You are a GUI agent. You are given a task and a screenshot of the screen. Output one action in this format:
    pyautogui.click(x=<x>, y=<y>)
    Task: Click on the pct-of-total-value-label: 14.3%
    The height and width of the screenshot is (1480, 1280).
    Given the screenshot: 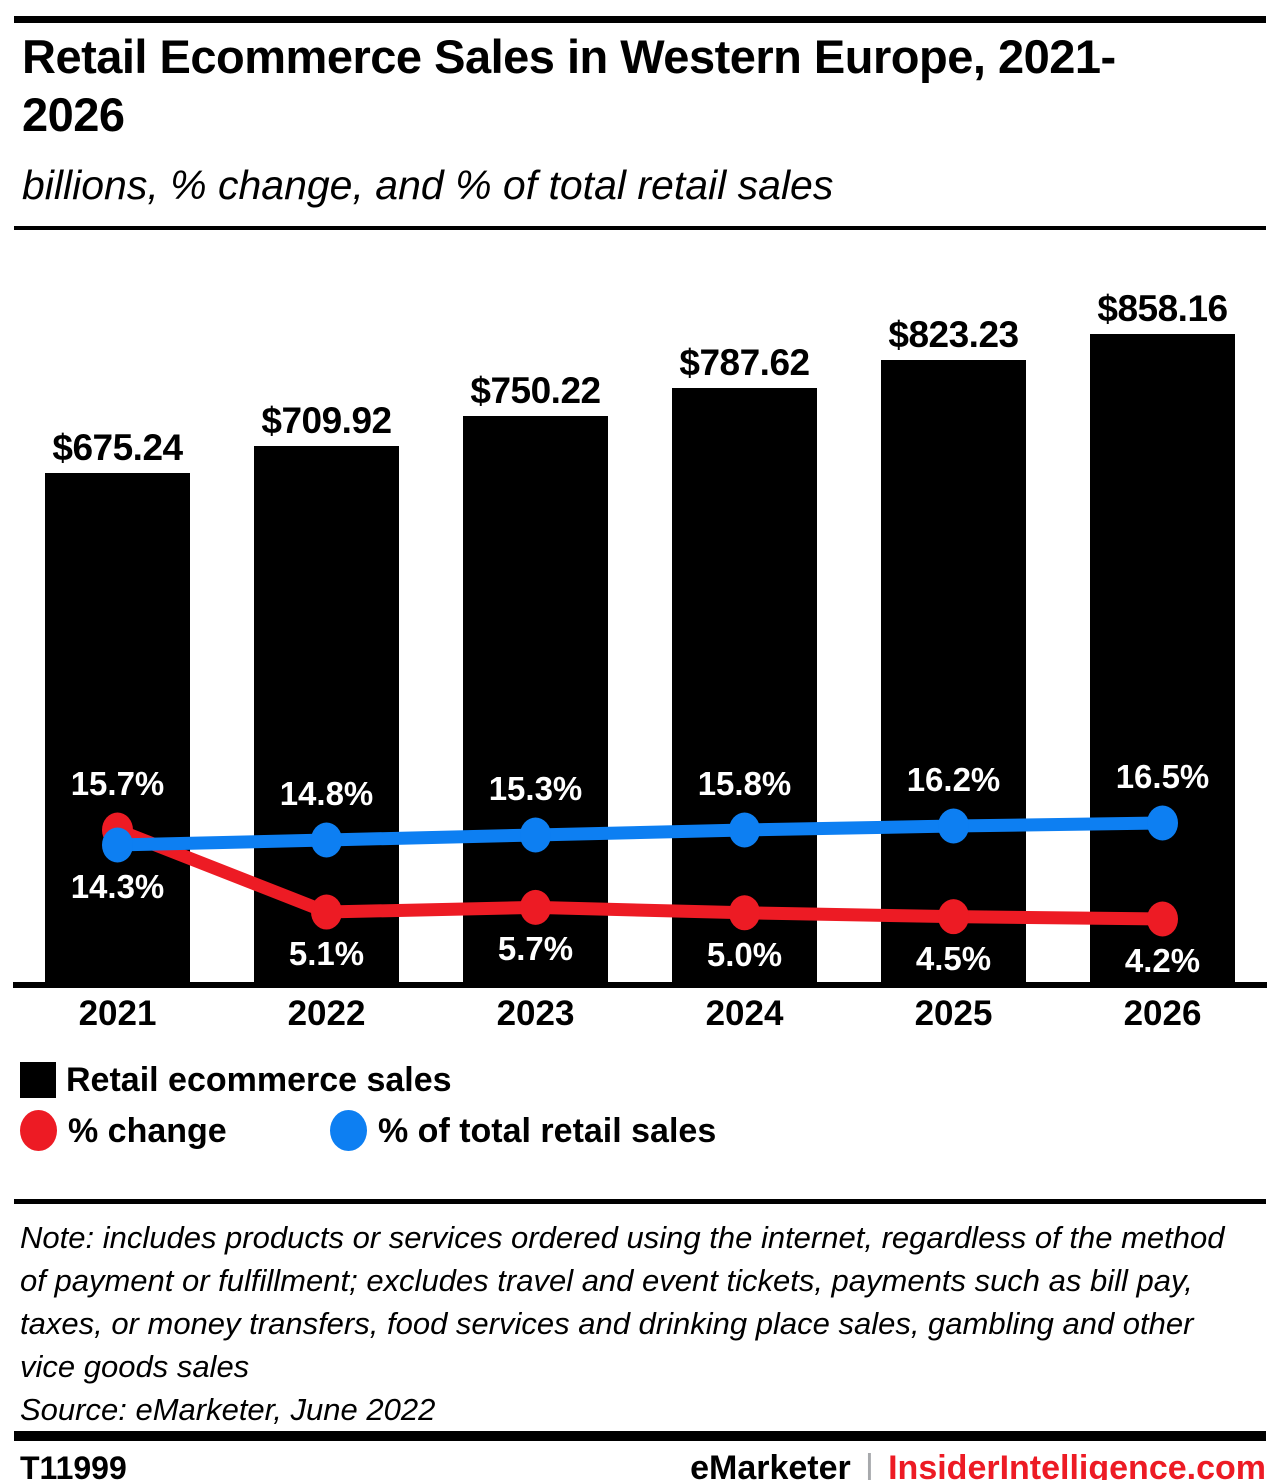 What is the action you would take?
    pyautogui.click(x=117, y=886)
    